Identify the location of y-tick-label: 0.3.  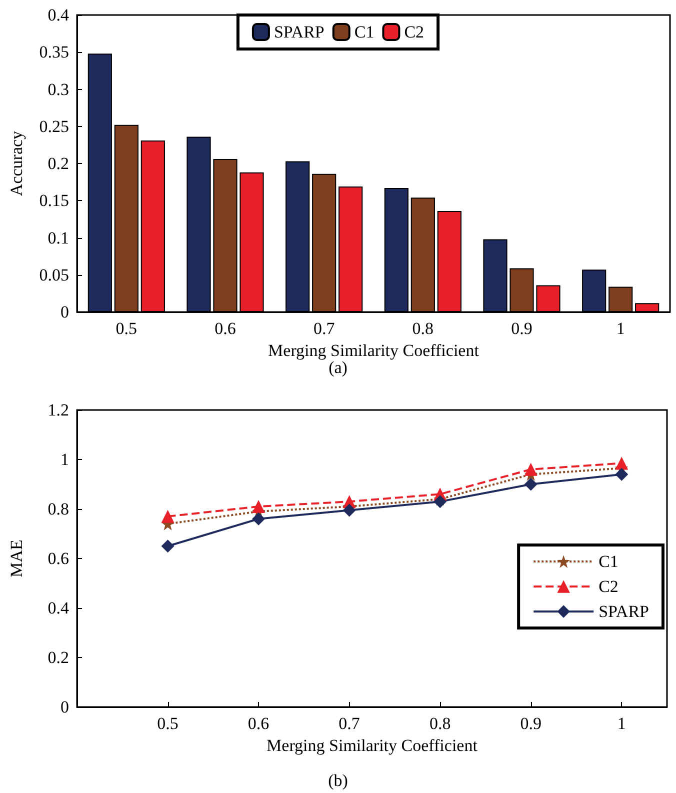
(58, 89).